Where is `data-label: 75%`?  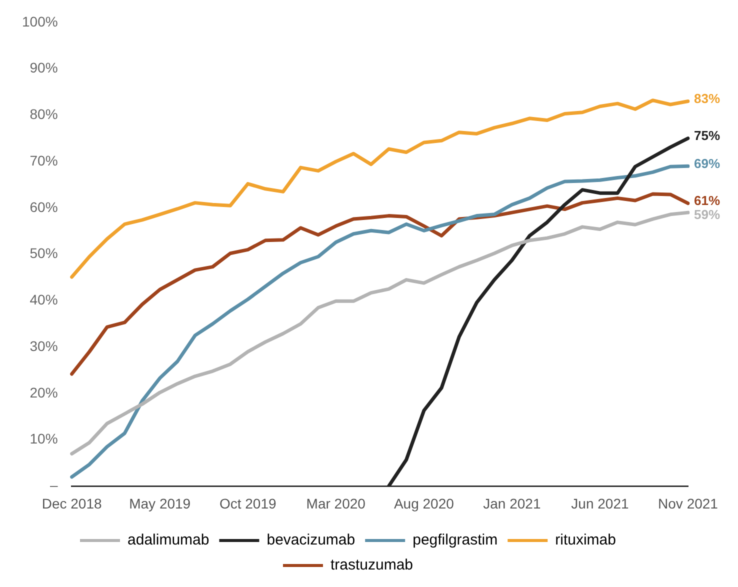 data-label: 75% is located at coordinates (707, 135).